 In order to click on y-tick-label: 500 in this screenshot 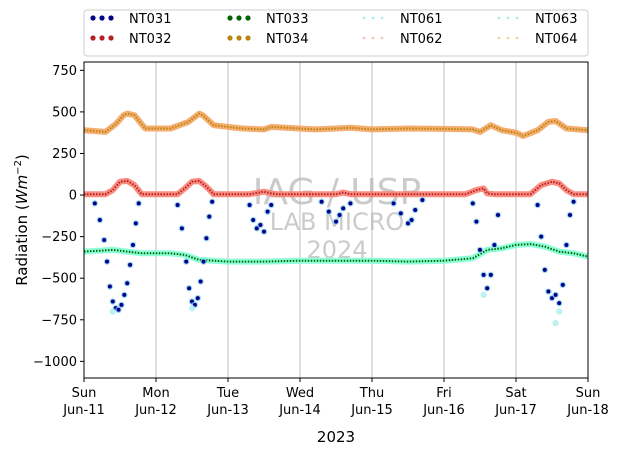, I will do `click(64, 112)`.